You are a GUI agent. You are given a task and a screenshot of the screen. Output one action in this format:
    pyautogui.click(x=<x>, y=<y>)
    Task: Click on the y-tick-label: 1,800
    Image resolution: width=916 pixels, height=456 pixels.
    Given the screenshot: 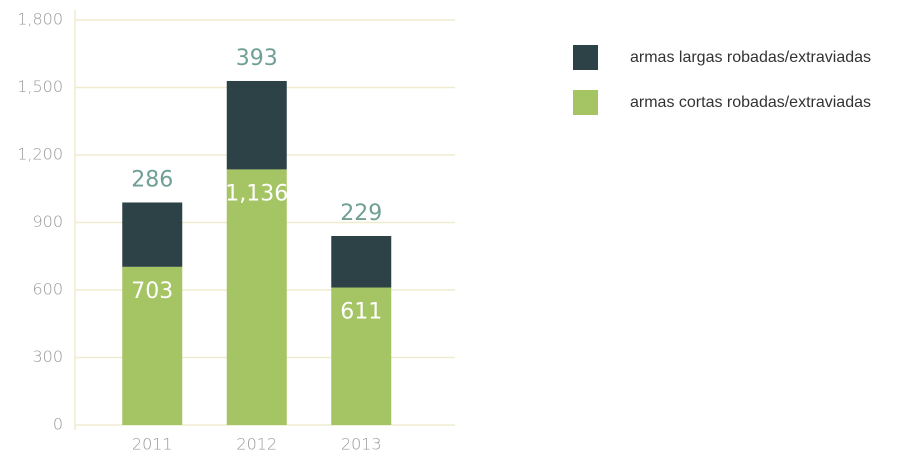 What is the action you would take?
    pyautogui.click(x=40, y=19)
    